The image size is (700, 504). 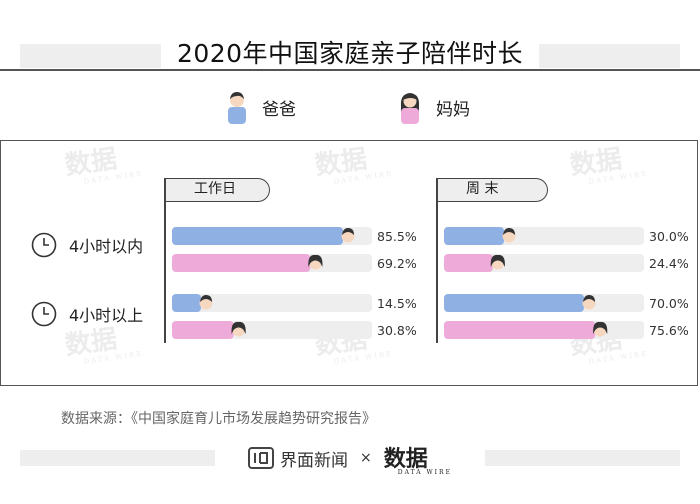 What do you see at coordinates (453, 109) in the screenshot?
I see `legend-label-mother: 妈妈` at bounding box center [453, 109].